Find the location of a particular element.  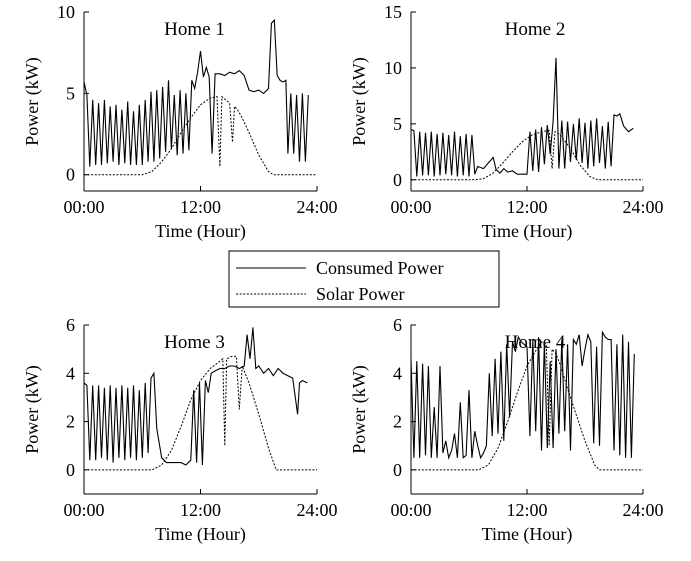

subplot-title: Home 1 is located at coordinates (194, 29).